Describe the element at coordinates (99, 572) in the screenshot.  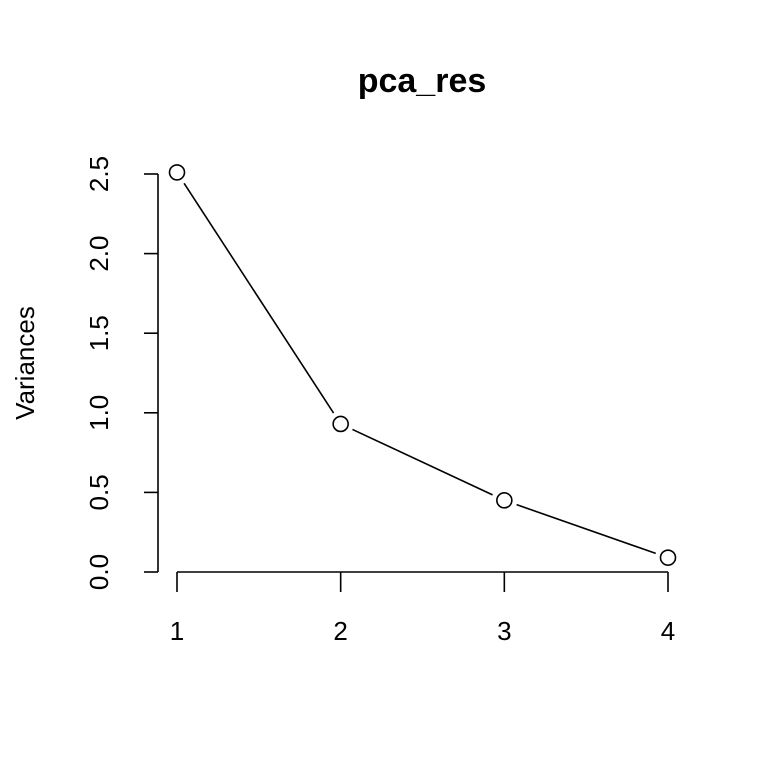
I see `y-tick-label: 0.0` at that location.